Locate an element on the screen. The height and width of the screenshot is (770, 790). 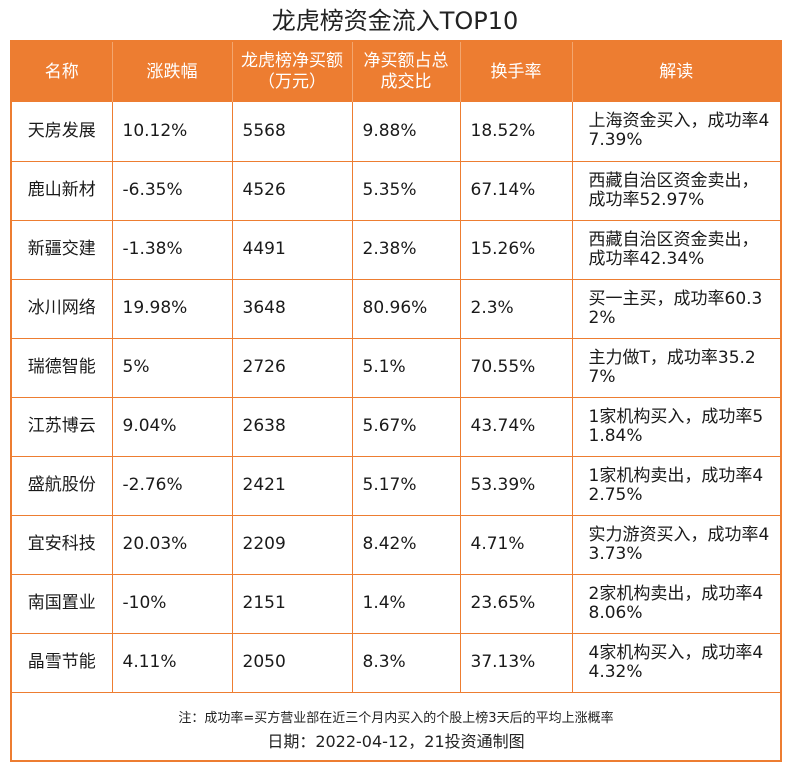
cell-interpretation: 1家机构卖出，成功率42.75% is located at coordinates (676, 486).